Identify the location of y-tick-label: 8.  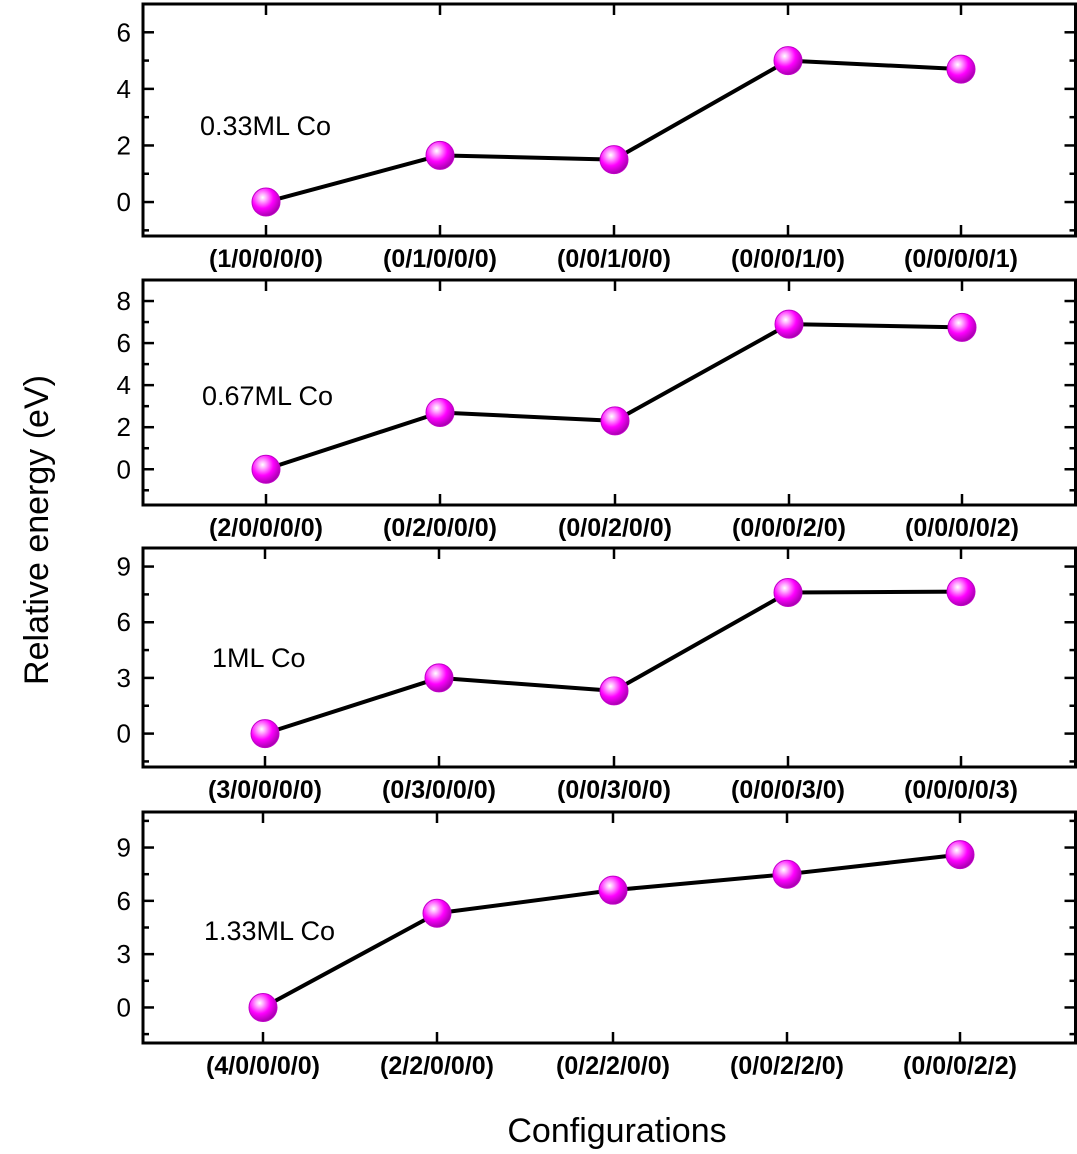
(124, 301).